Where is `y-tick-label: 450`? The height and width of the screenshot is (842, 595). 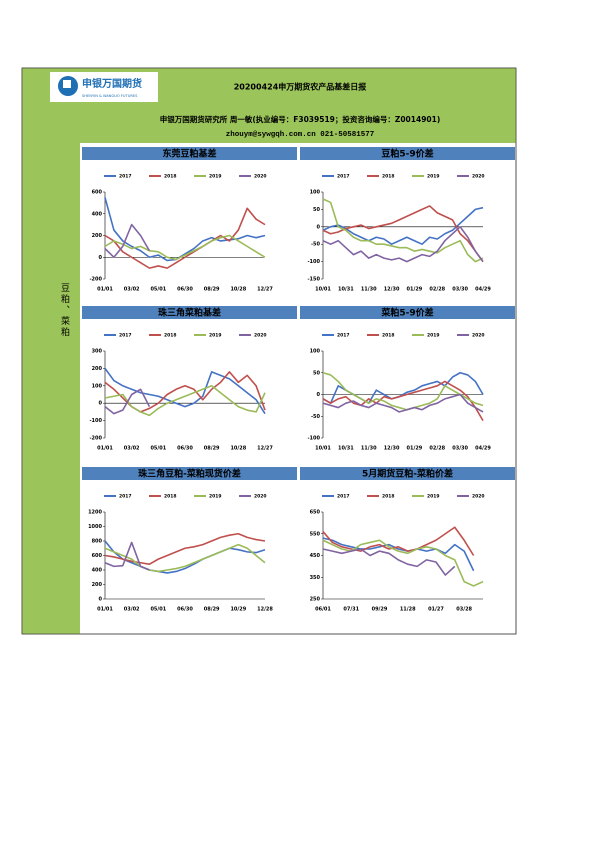
y-tick-label: 450 is located at coordinates (315, 556).